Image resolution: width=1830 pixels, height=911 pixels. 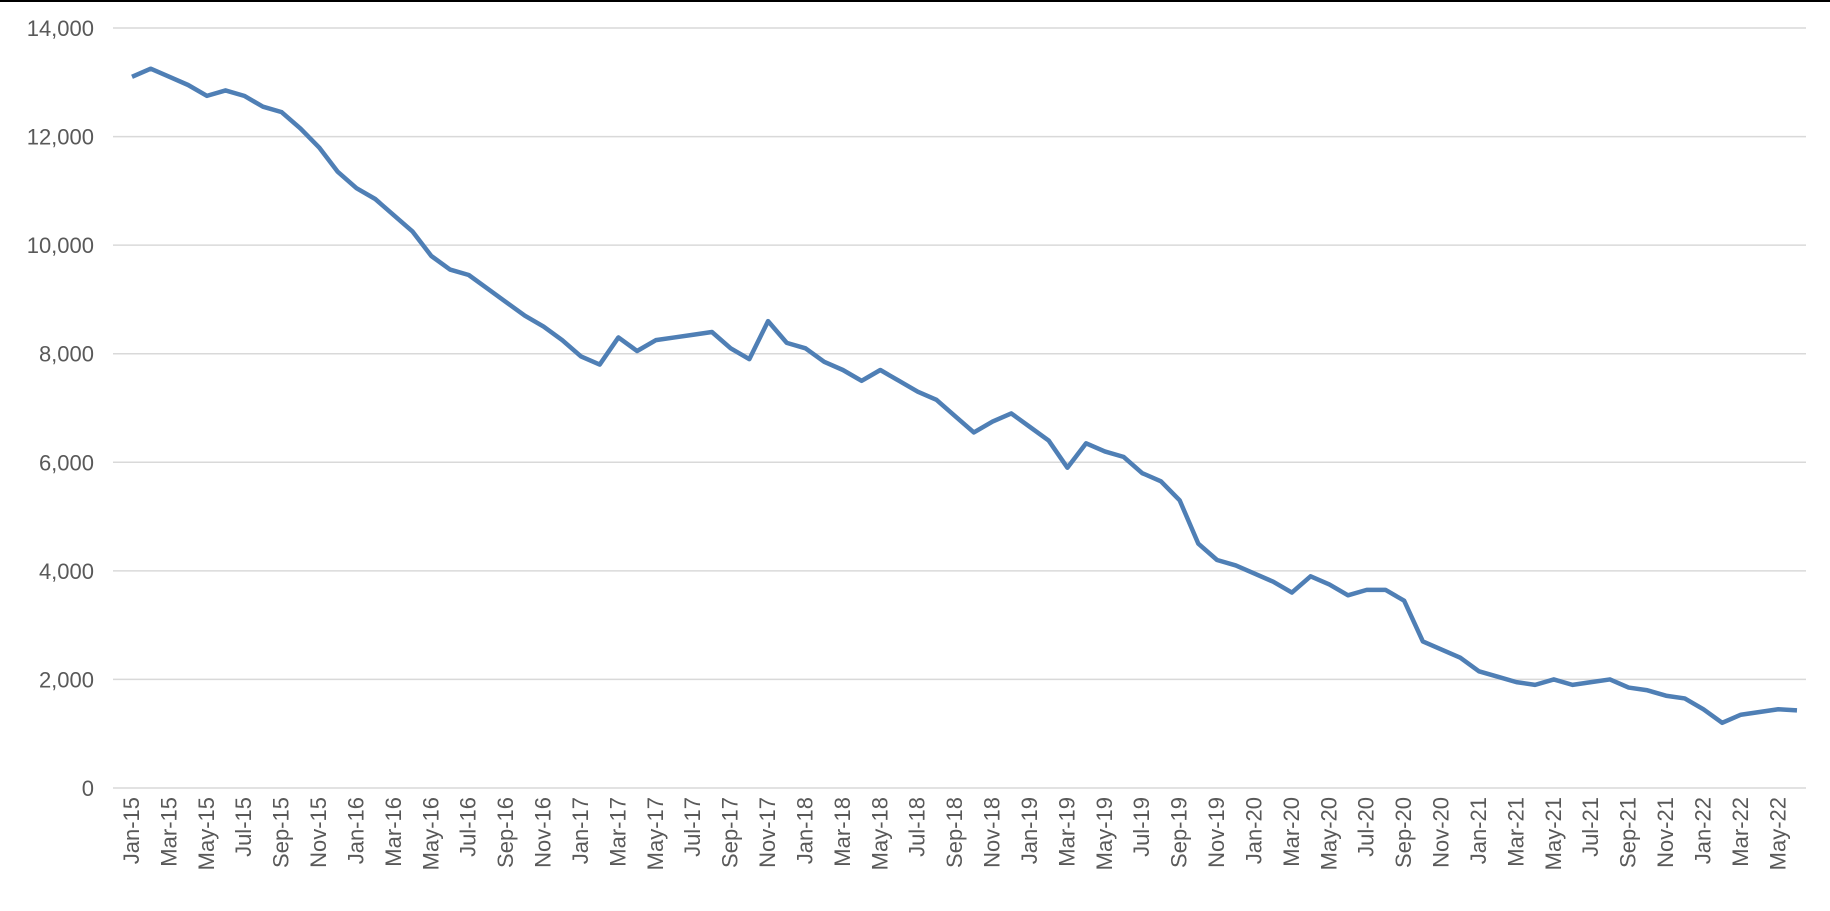 I want to click on x-tick-label: Sep-18, so click(x=954, y=832).